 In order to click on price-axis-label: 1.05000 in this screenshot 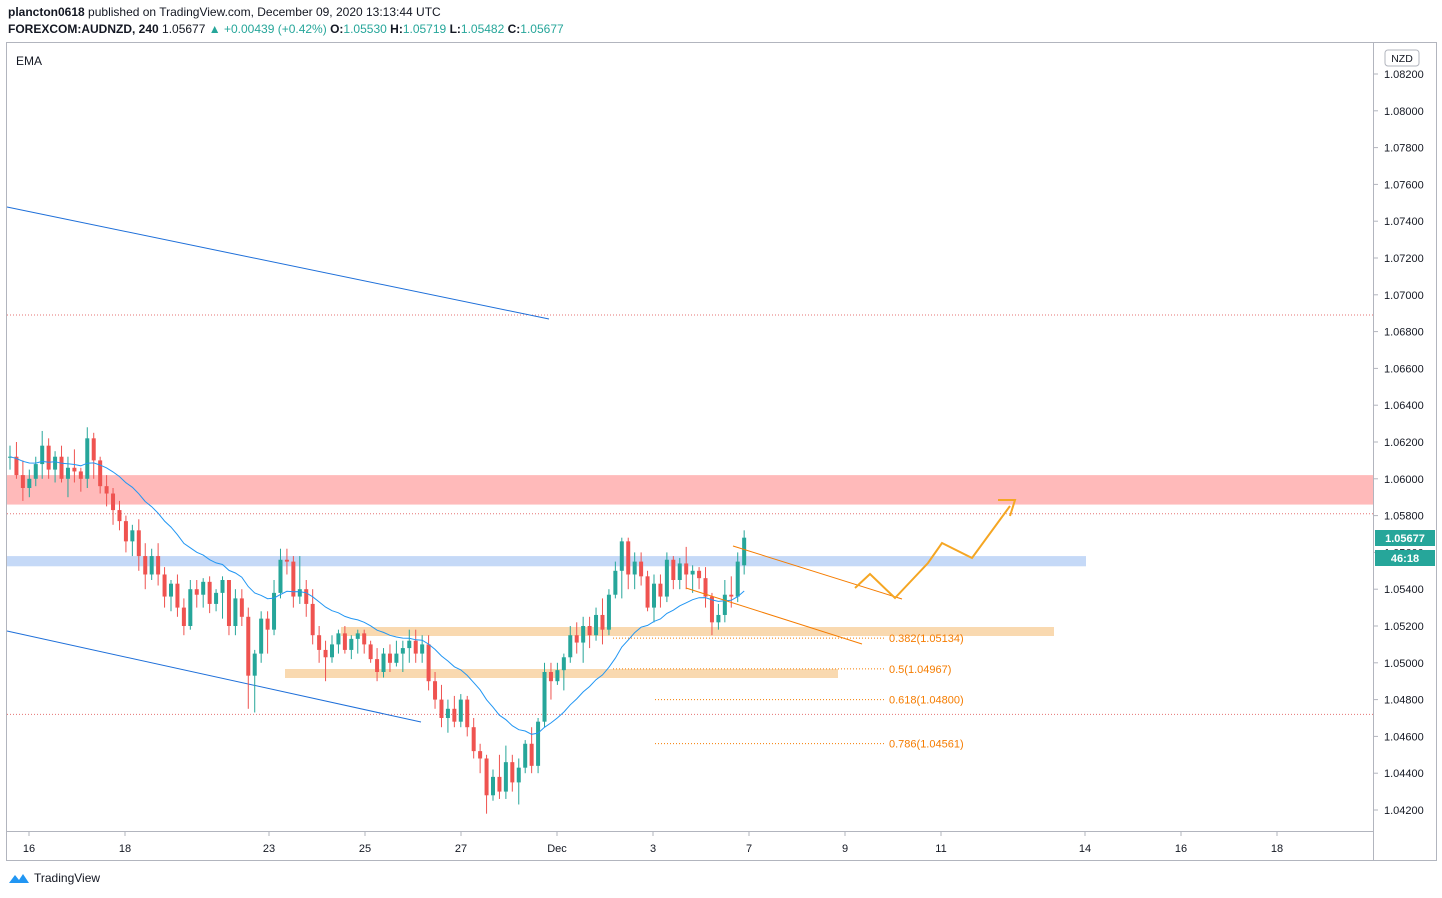, I will do `click(1404, 664)`.